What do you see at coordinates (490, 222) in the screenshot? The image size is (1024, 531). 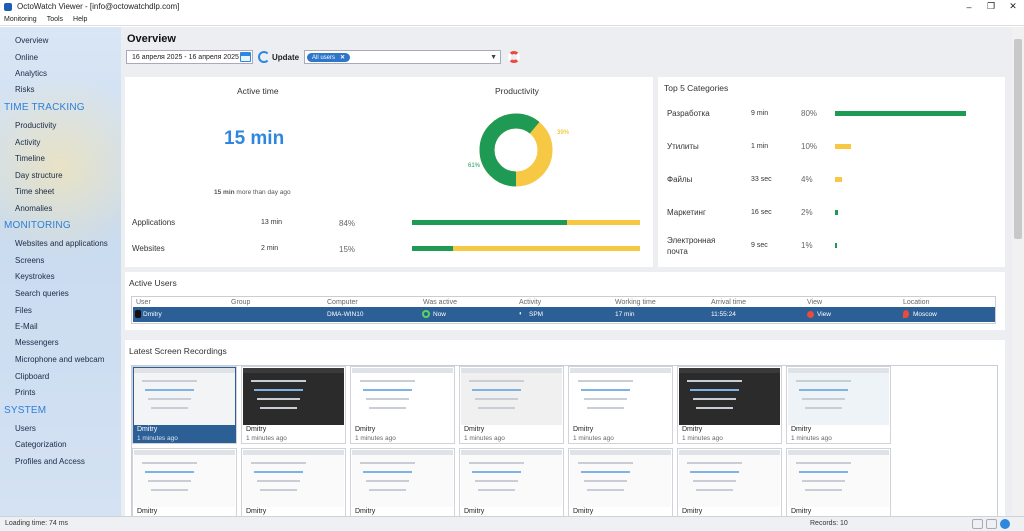 I see `usage-bar-applications-fill` at bounding box center [490, 222].